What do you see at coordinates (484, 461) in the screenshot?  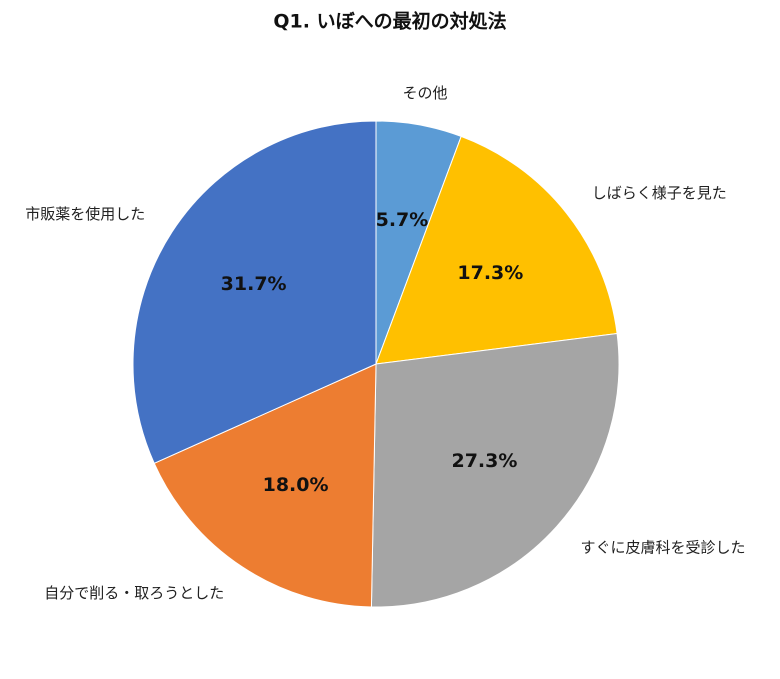 I see `value-label: 27.3%` at bounding box center [484, 461].